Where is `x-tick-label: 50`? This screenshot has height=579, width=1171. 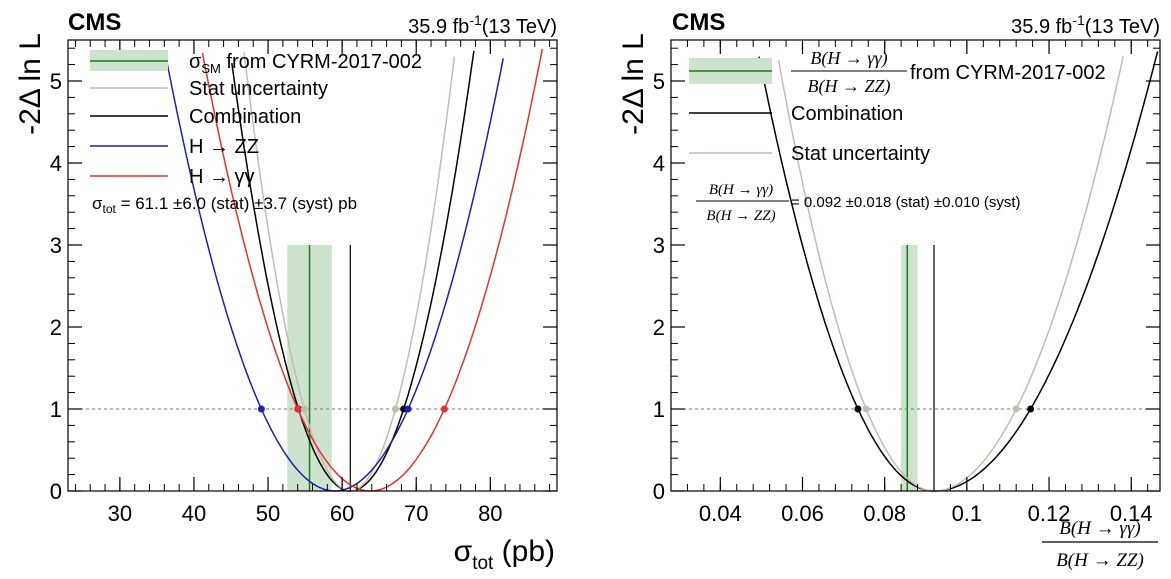 x-tick-label: 50 is located at coordinates (268, 513).